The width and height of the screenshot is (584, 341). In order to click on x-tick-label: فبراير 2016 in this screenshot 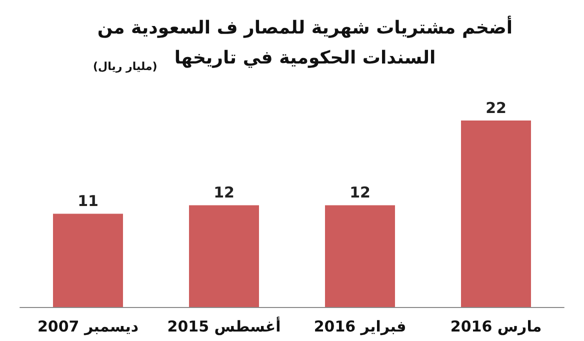, I will do `click(360, 327)`.